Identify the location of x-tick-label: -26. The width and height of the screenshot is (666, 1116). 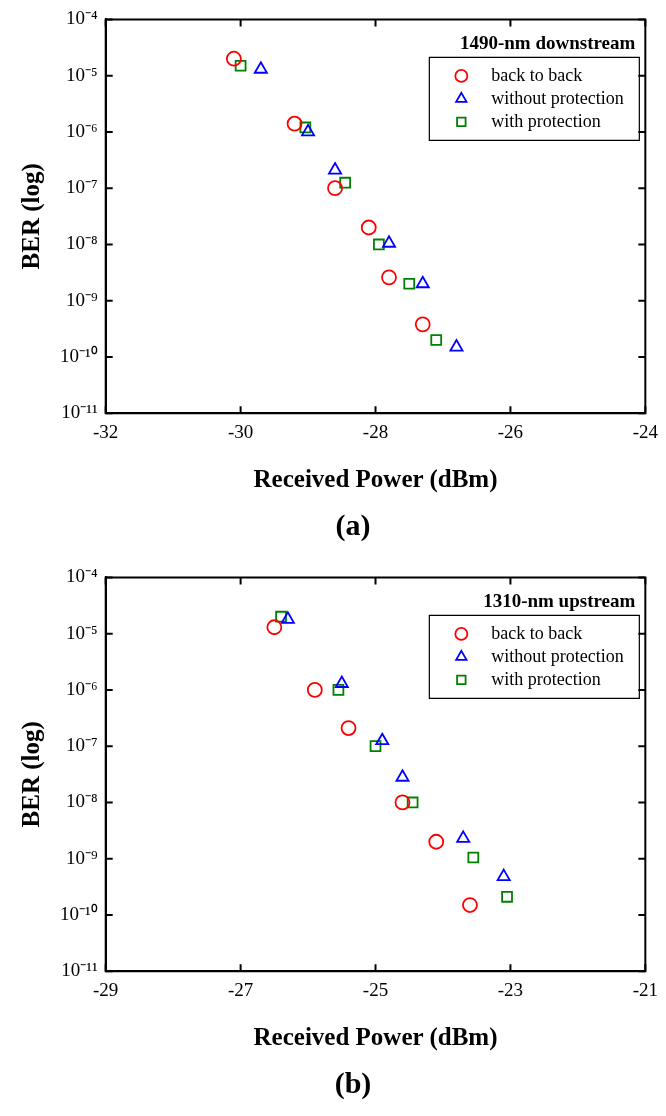
(510, 431).